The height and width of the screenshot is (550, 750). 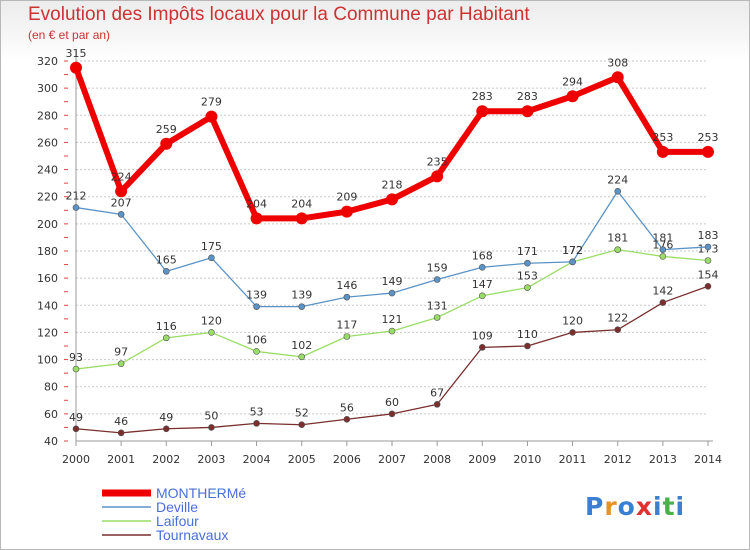 What do you see at coordinates (346, 325) in the screenshot?
I see `data-label: 117` at bounding box center [346, 325].